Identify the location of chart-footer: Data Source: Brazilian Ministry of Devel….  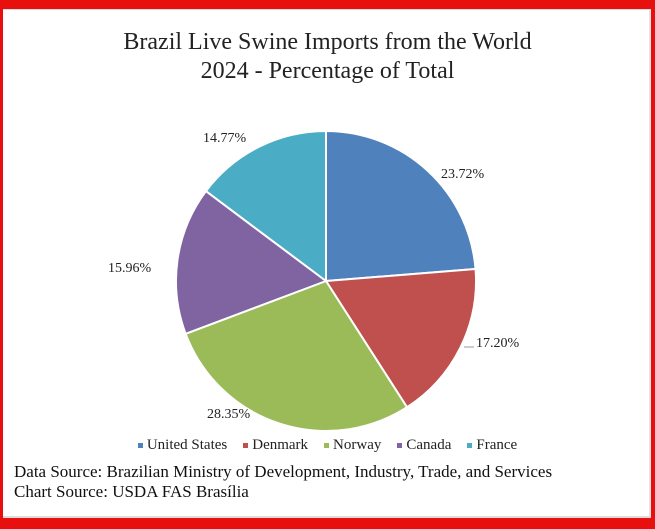
(283, 482).